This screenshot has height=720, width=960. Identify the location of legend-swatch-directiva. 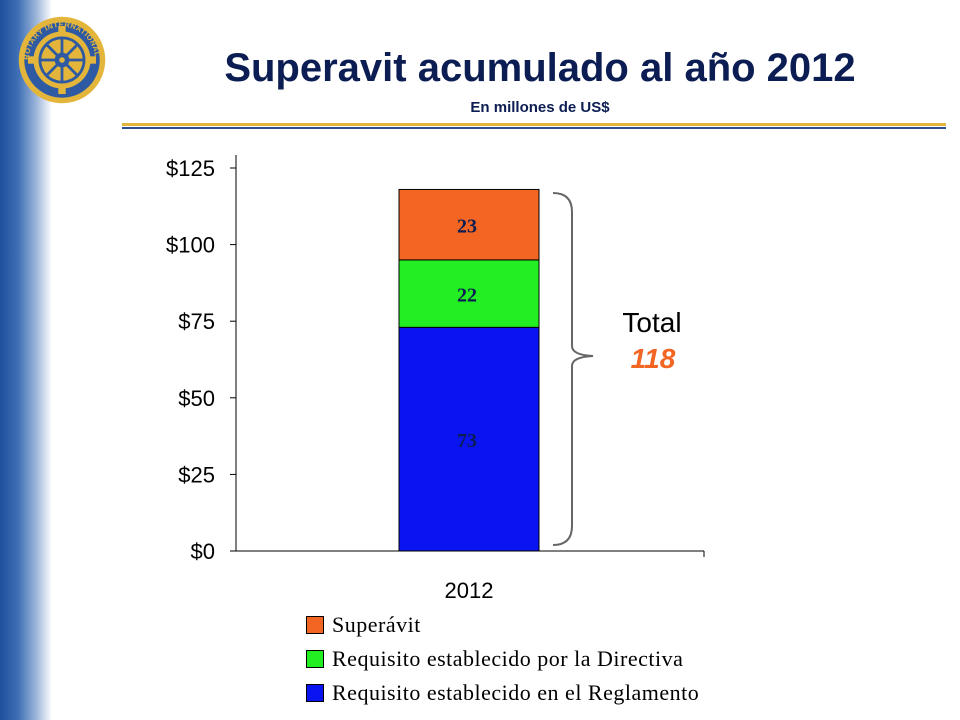
(315, 659).